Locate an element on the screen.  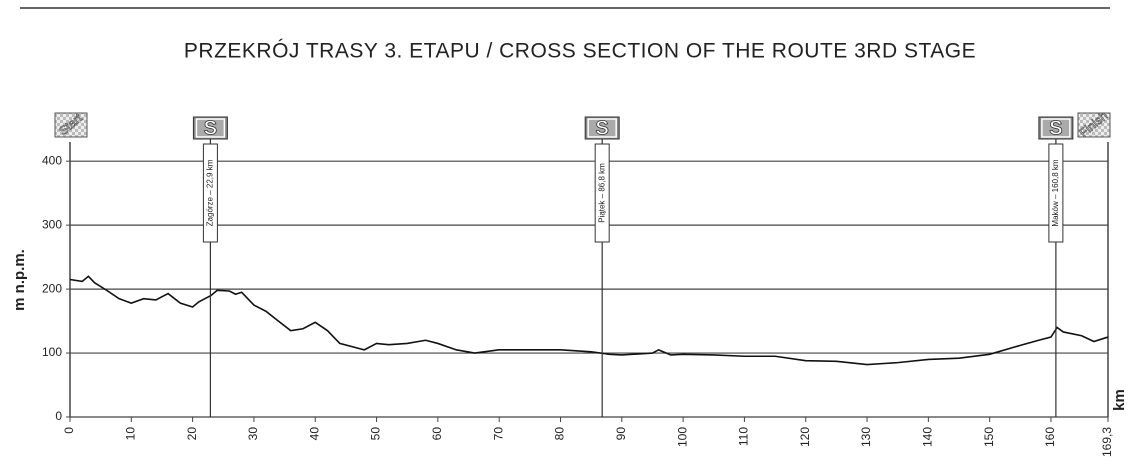
marker-label: Piątek – 86,8 km is located at coordinates (601, 193).